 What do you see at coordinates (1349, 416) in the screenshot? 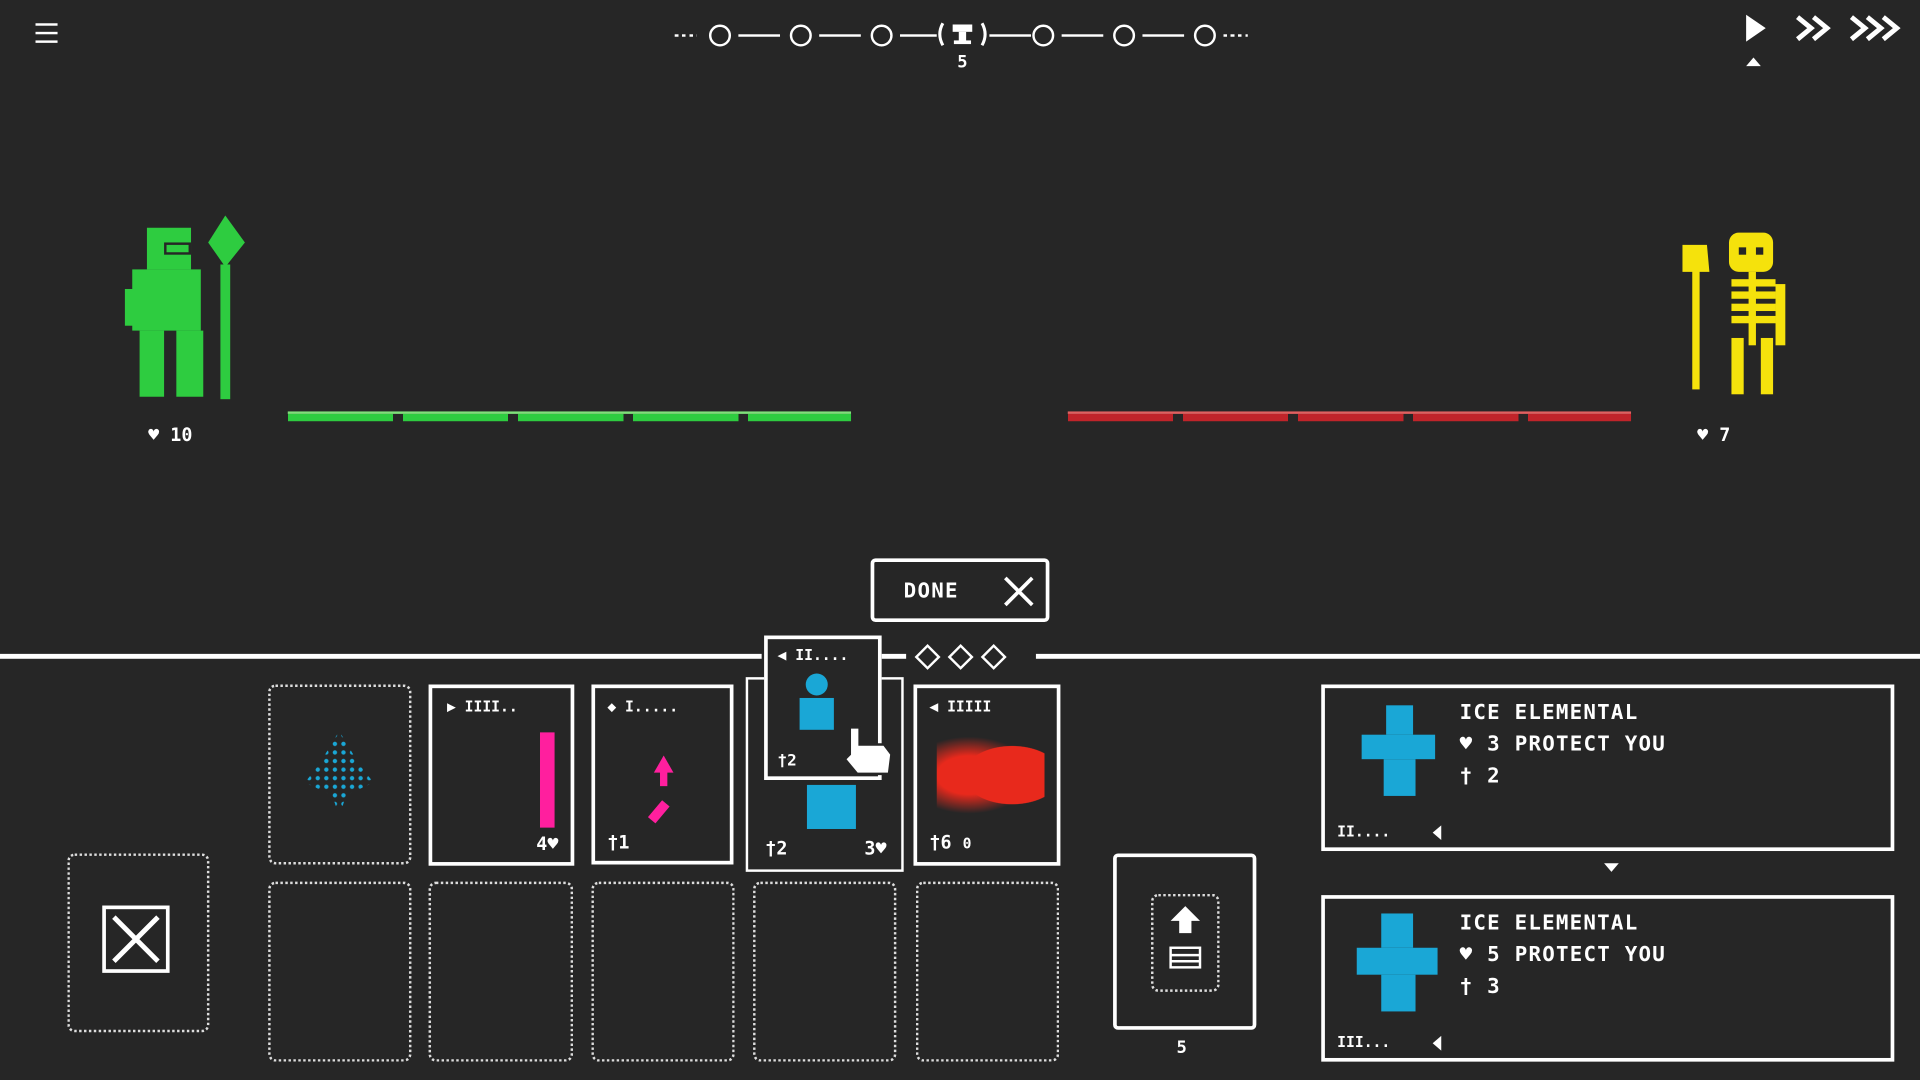
I see `enemy-attack-lane` at bounding box center [1349, 416].